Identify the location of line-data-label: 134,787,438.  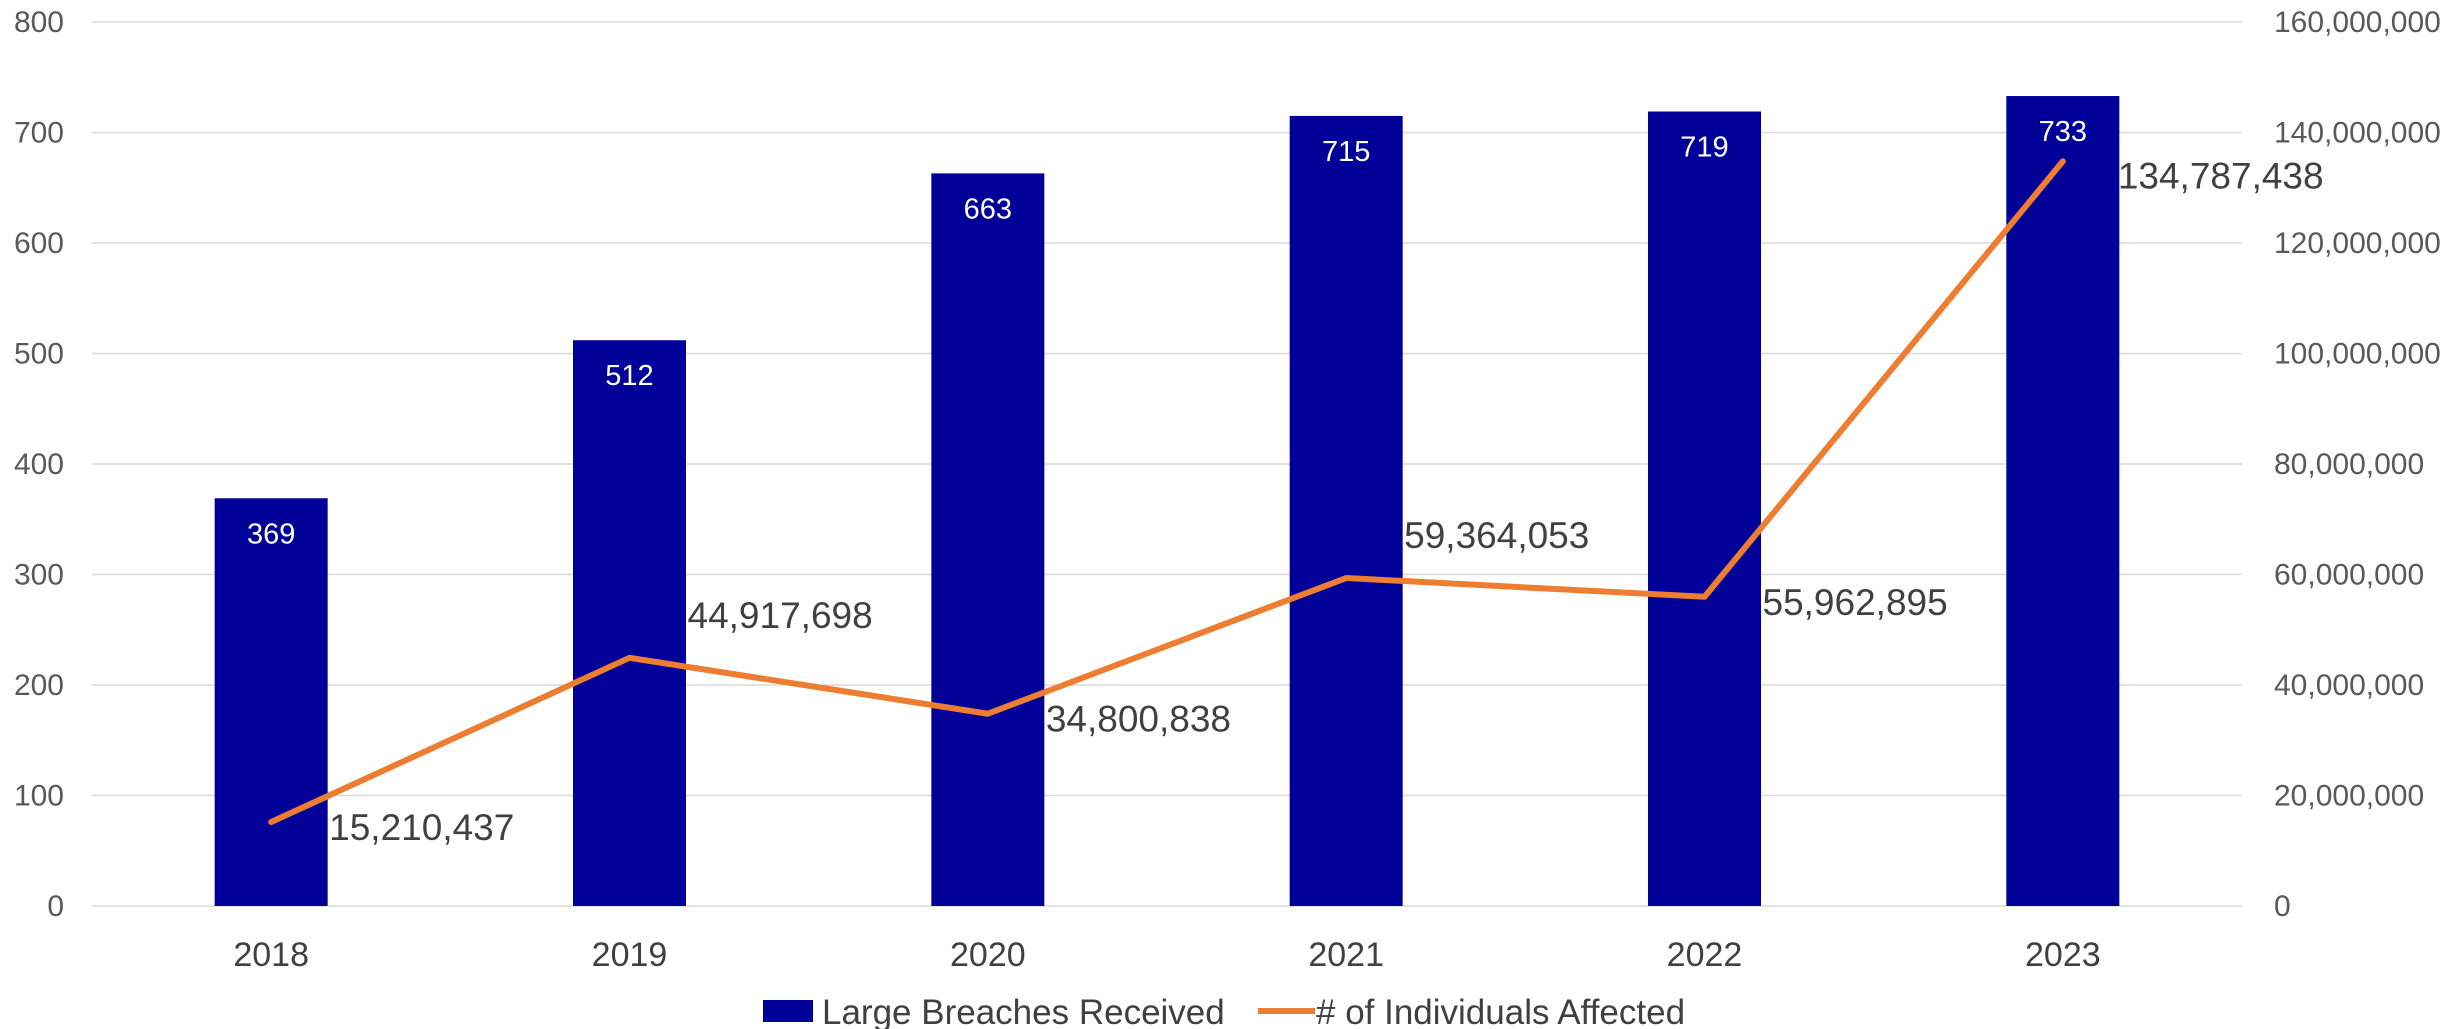
(2221, 175).